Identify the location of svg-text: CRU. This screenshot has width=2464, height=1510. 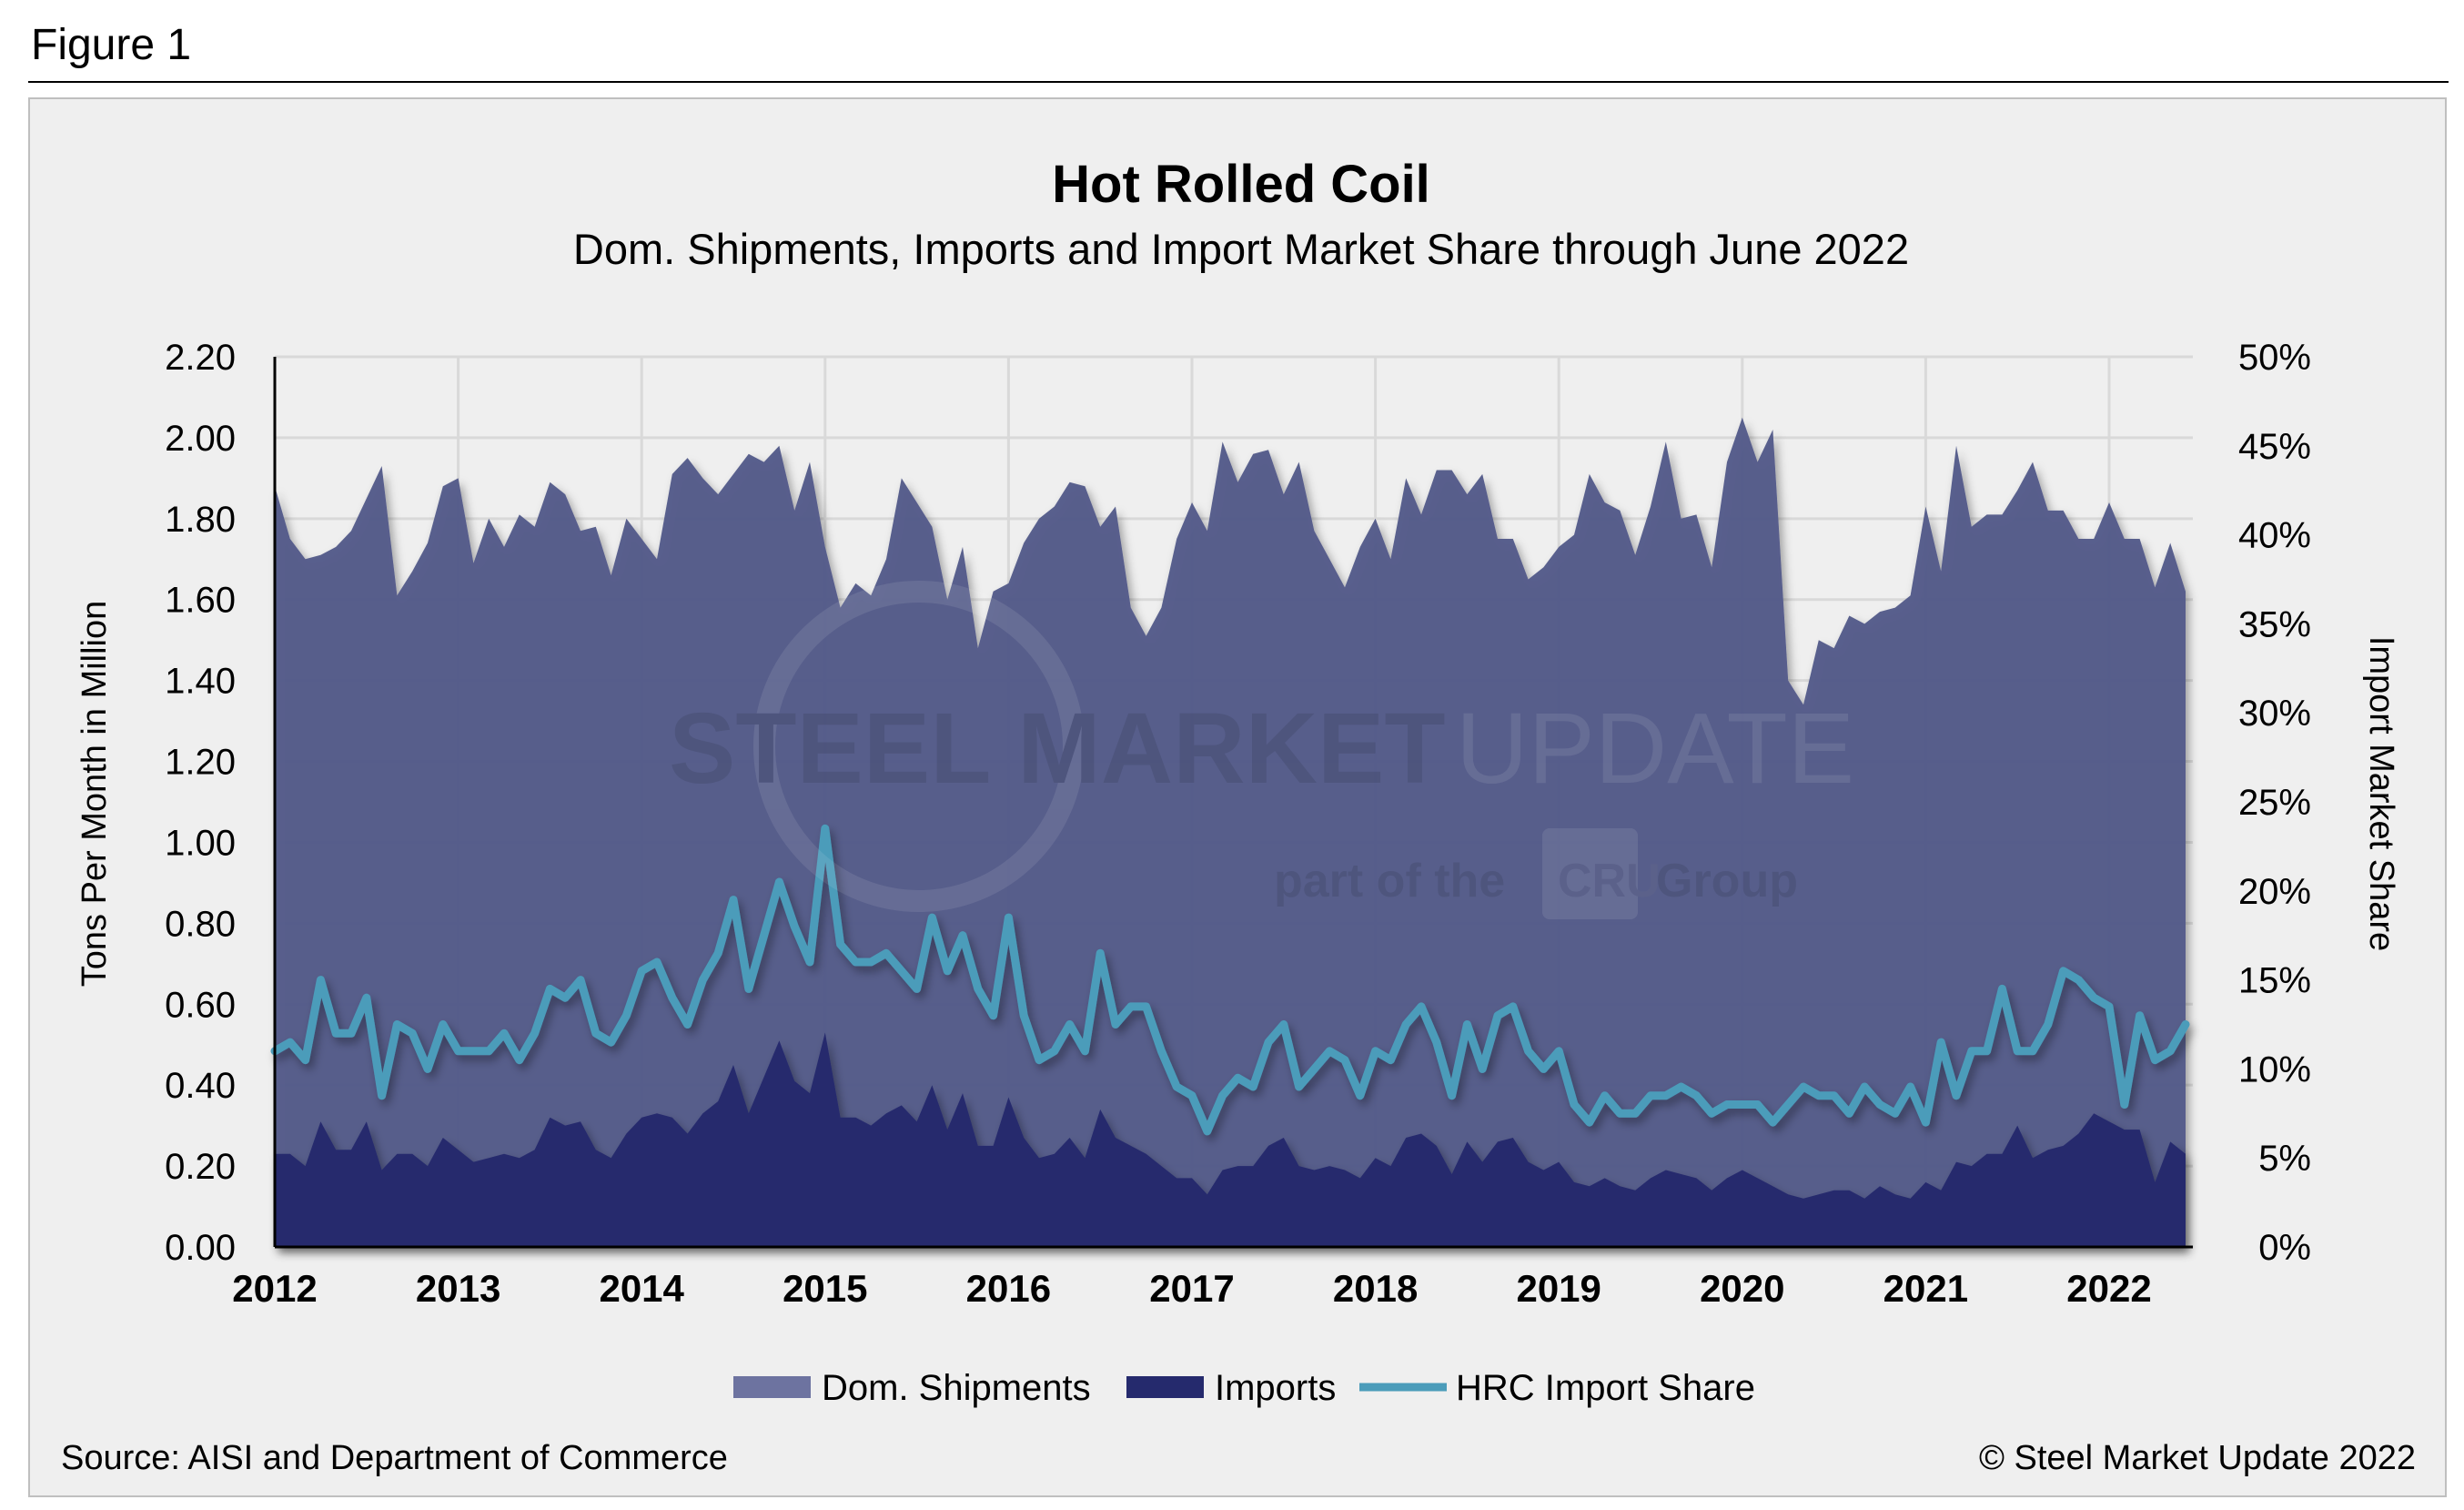
(1609, 881).